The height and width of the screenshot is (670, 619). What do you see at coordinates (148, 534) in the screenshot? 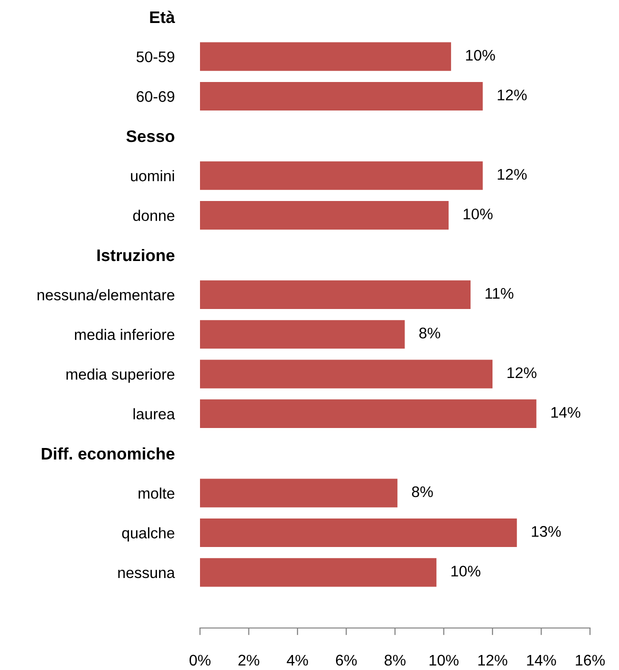
I see `y-tick-label: qualche` at bounding box center [148, 534].